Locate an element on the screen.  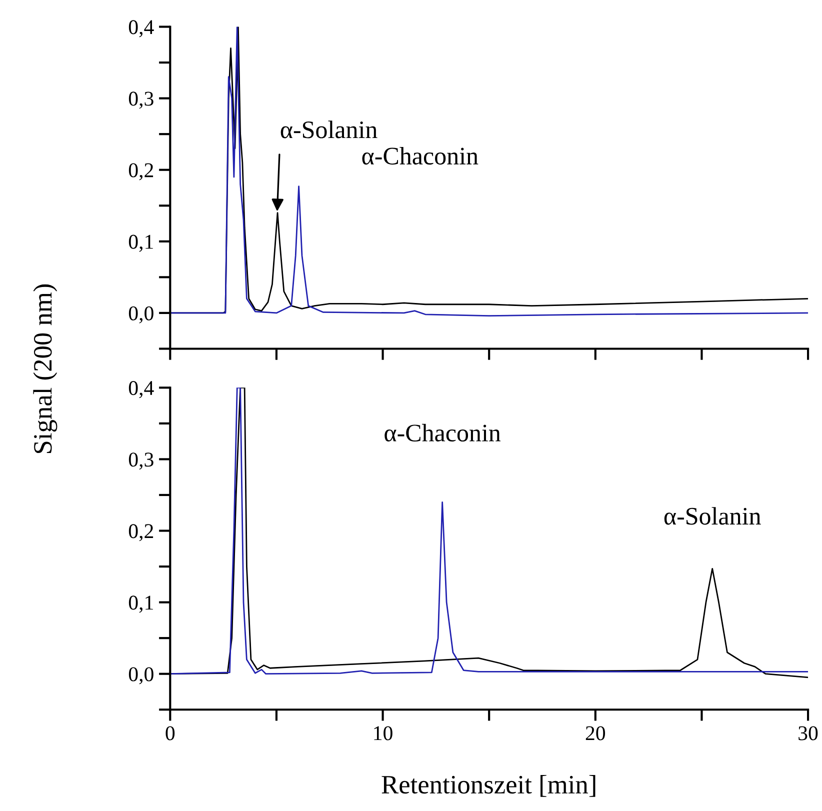
x-tick-label: 20 is located at coordinates (596, 733).